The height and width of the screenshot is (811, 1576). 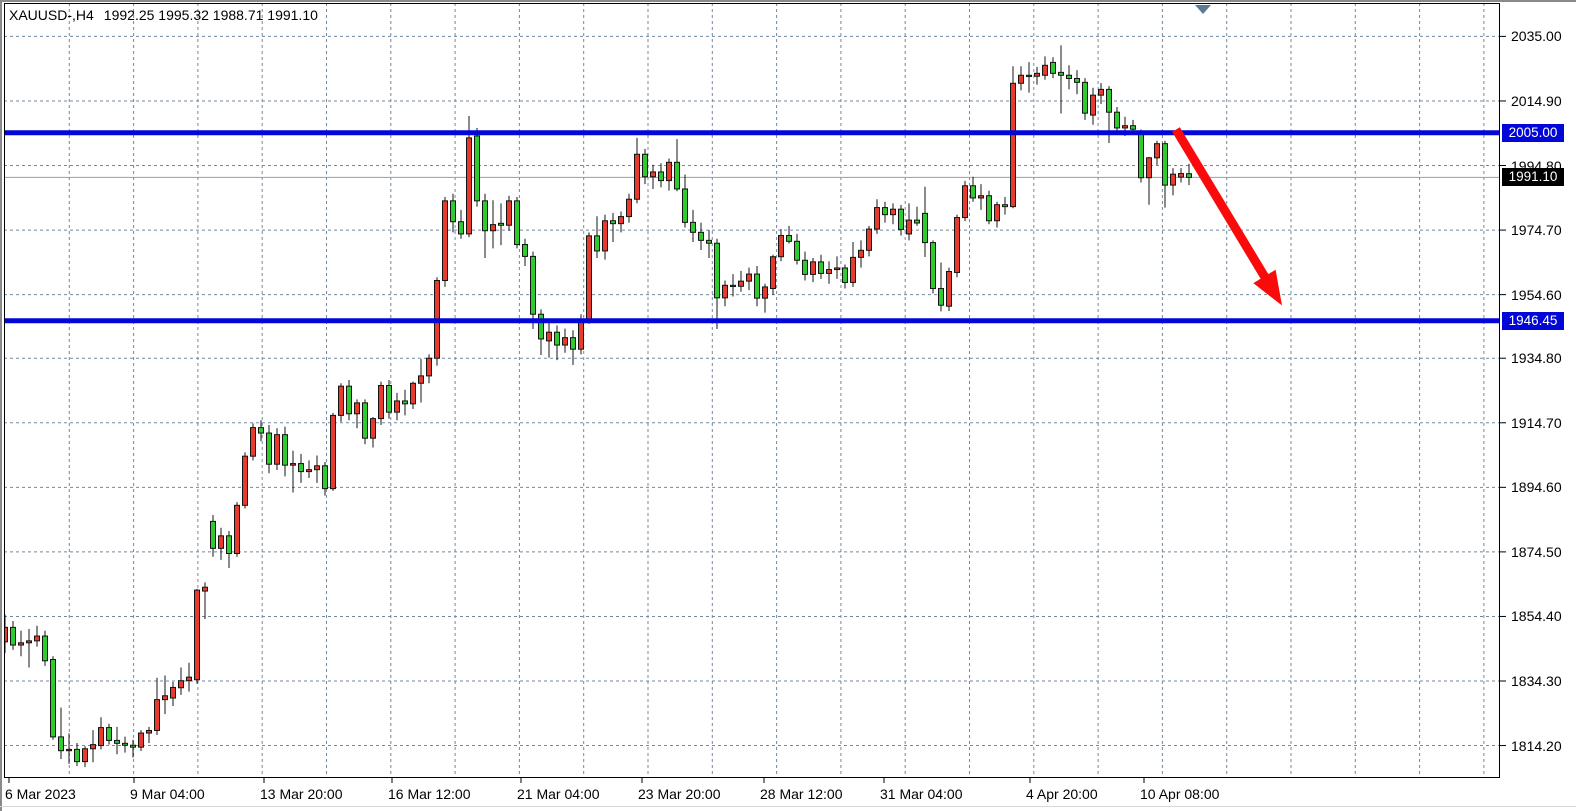 What do you see at coordinates (301, 794) in the screenshot?
I see `x-axis-label: 13 Mar 20:00` at bounding box center [301, 794].